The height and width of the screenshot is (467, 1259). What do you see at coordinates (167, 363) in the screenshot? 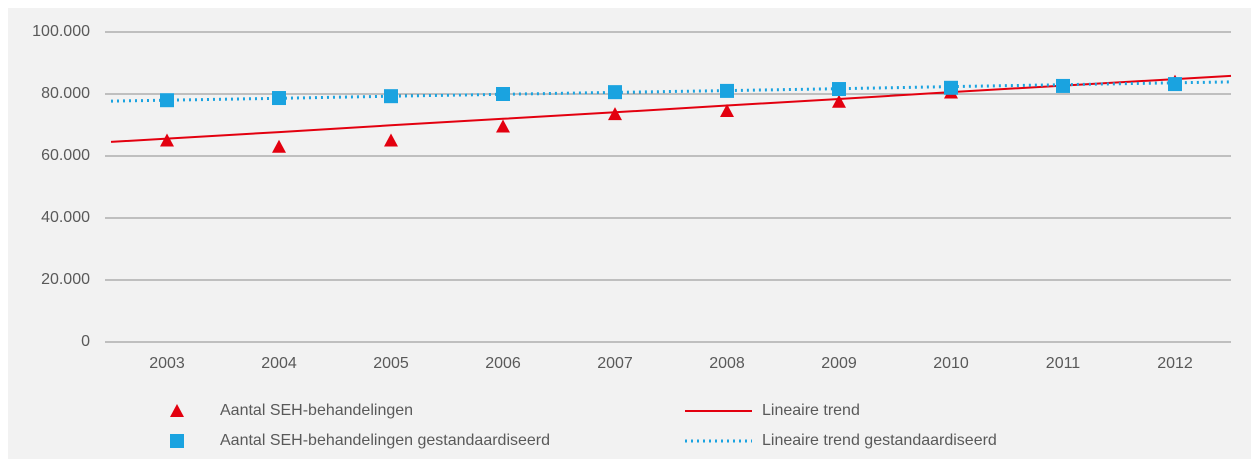
I see `x-tick-label: 2003` at bounding box center [167, 363].